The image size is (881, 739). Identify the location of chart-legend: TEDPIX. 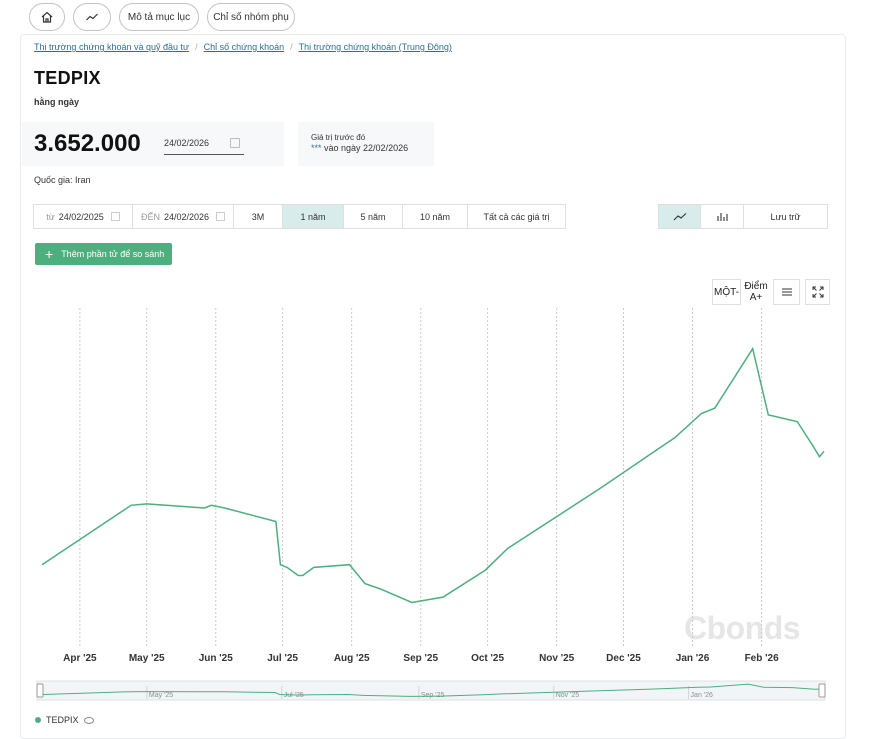
(64, 720).